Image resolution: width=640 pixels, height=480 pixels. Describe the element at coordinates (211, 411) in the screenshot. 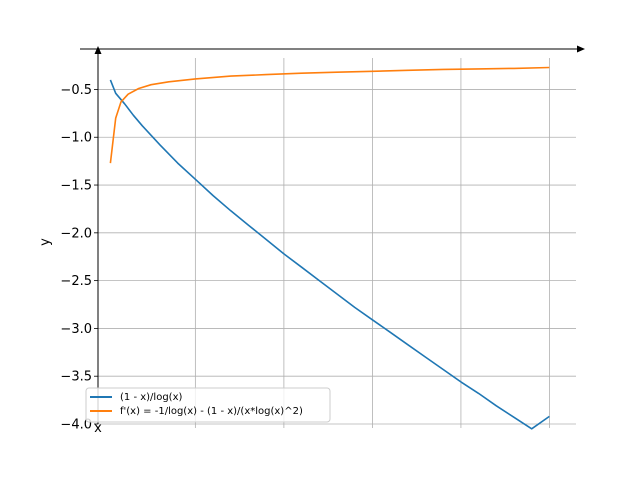

I see `legend-label: f'(x) = -1/log(x) - (1 - x)/(x*log(x)^2)` at that location.